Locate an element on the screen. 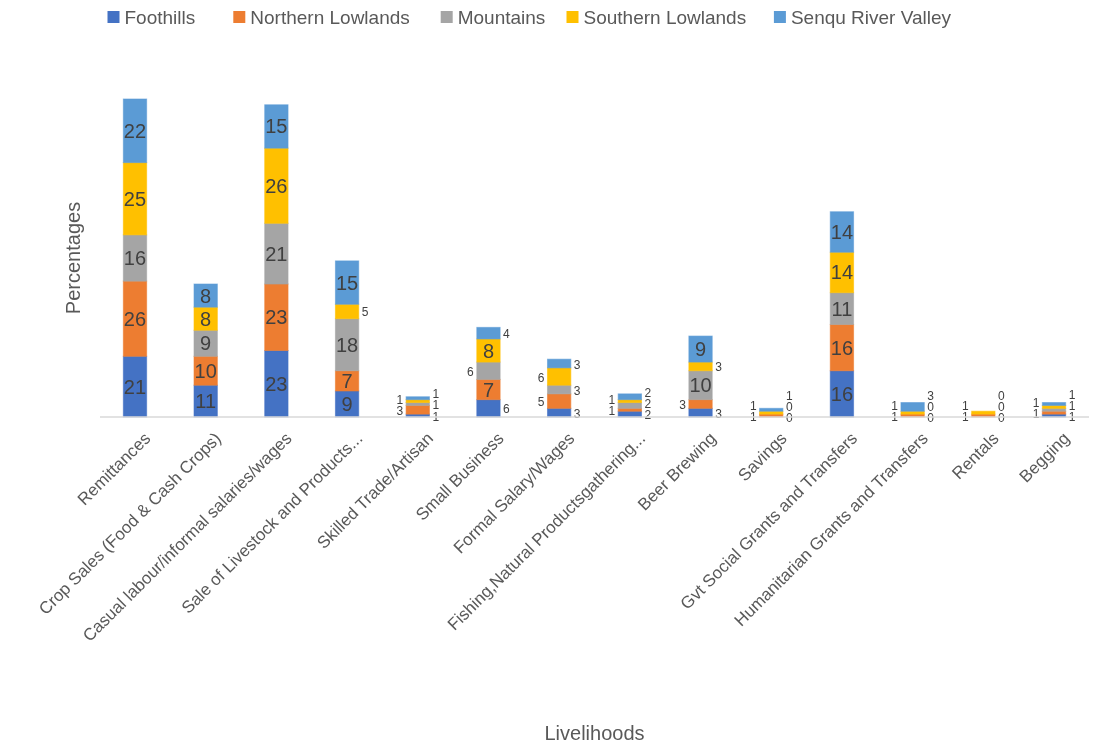 This screenshot has width=1099, height=755. data-label: 2 is located at coordinates (648, 415).